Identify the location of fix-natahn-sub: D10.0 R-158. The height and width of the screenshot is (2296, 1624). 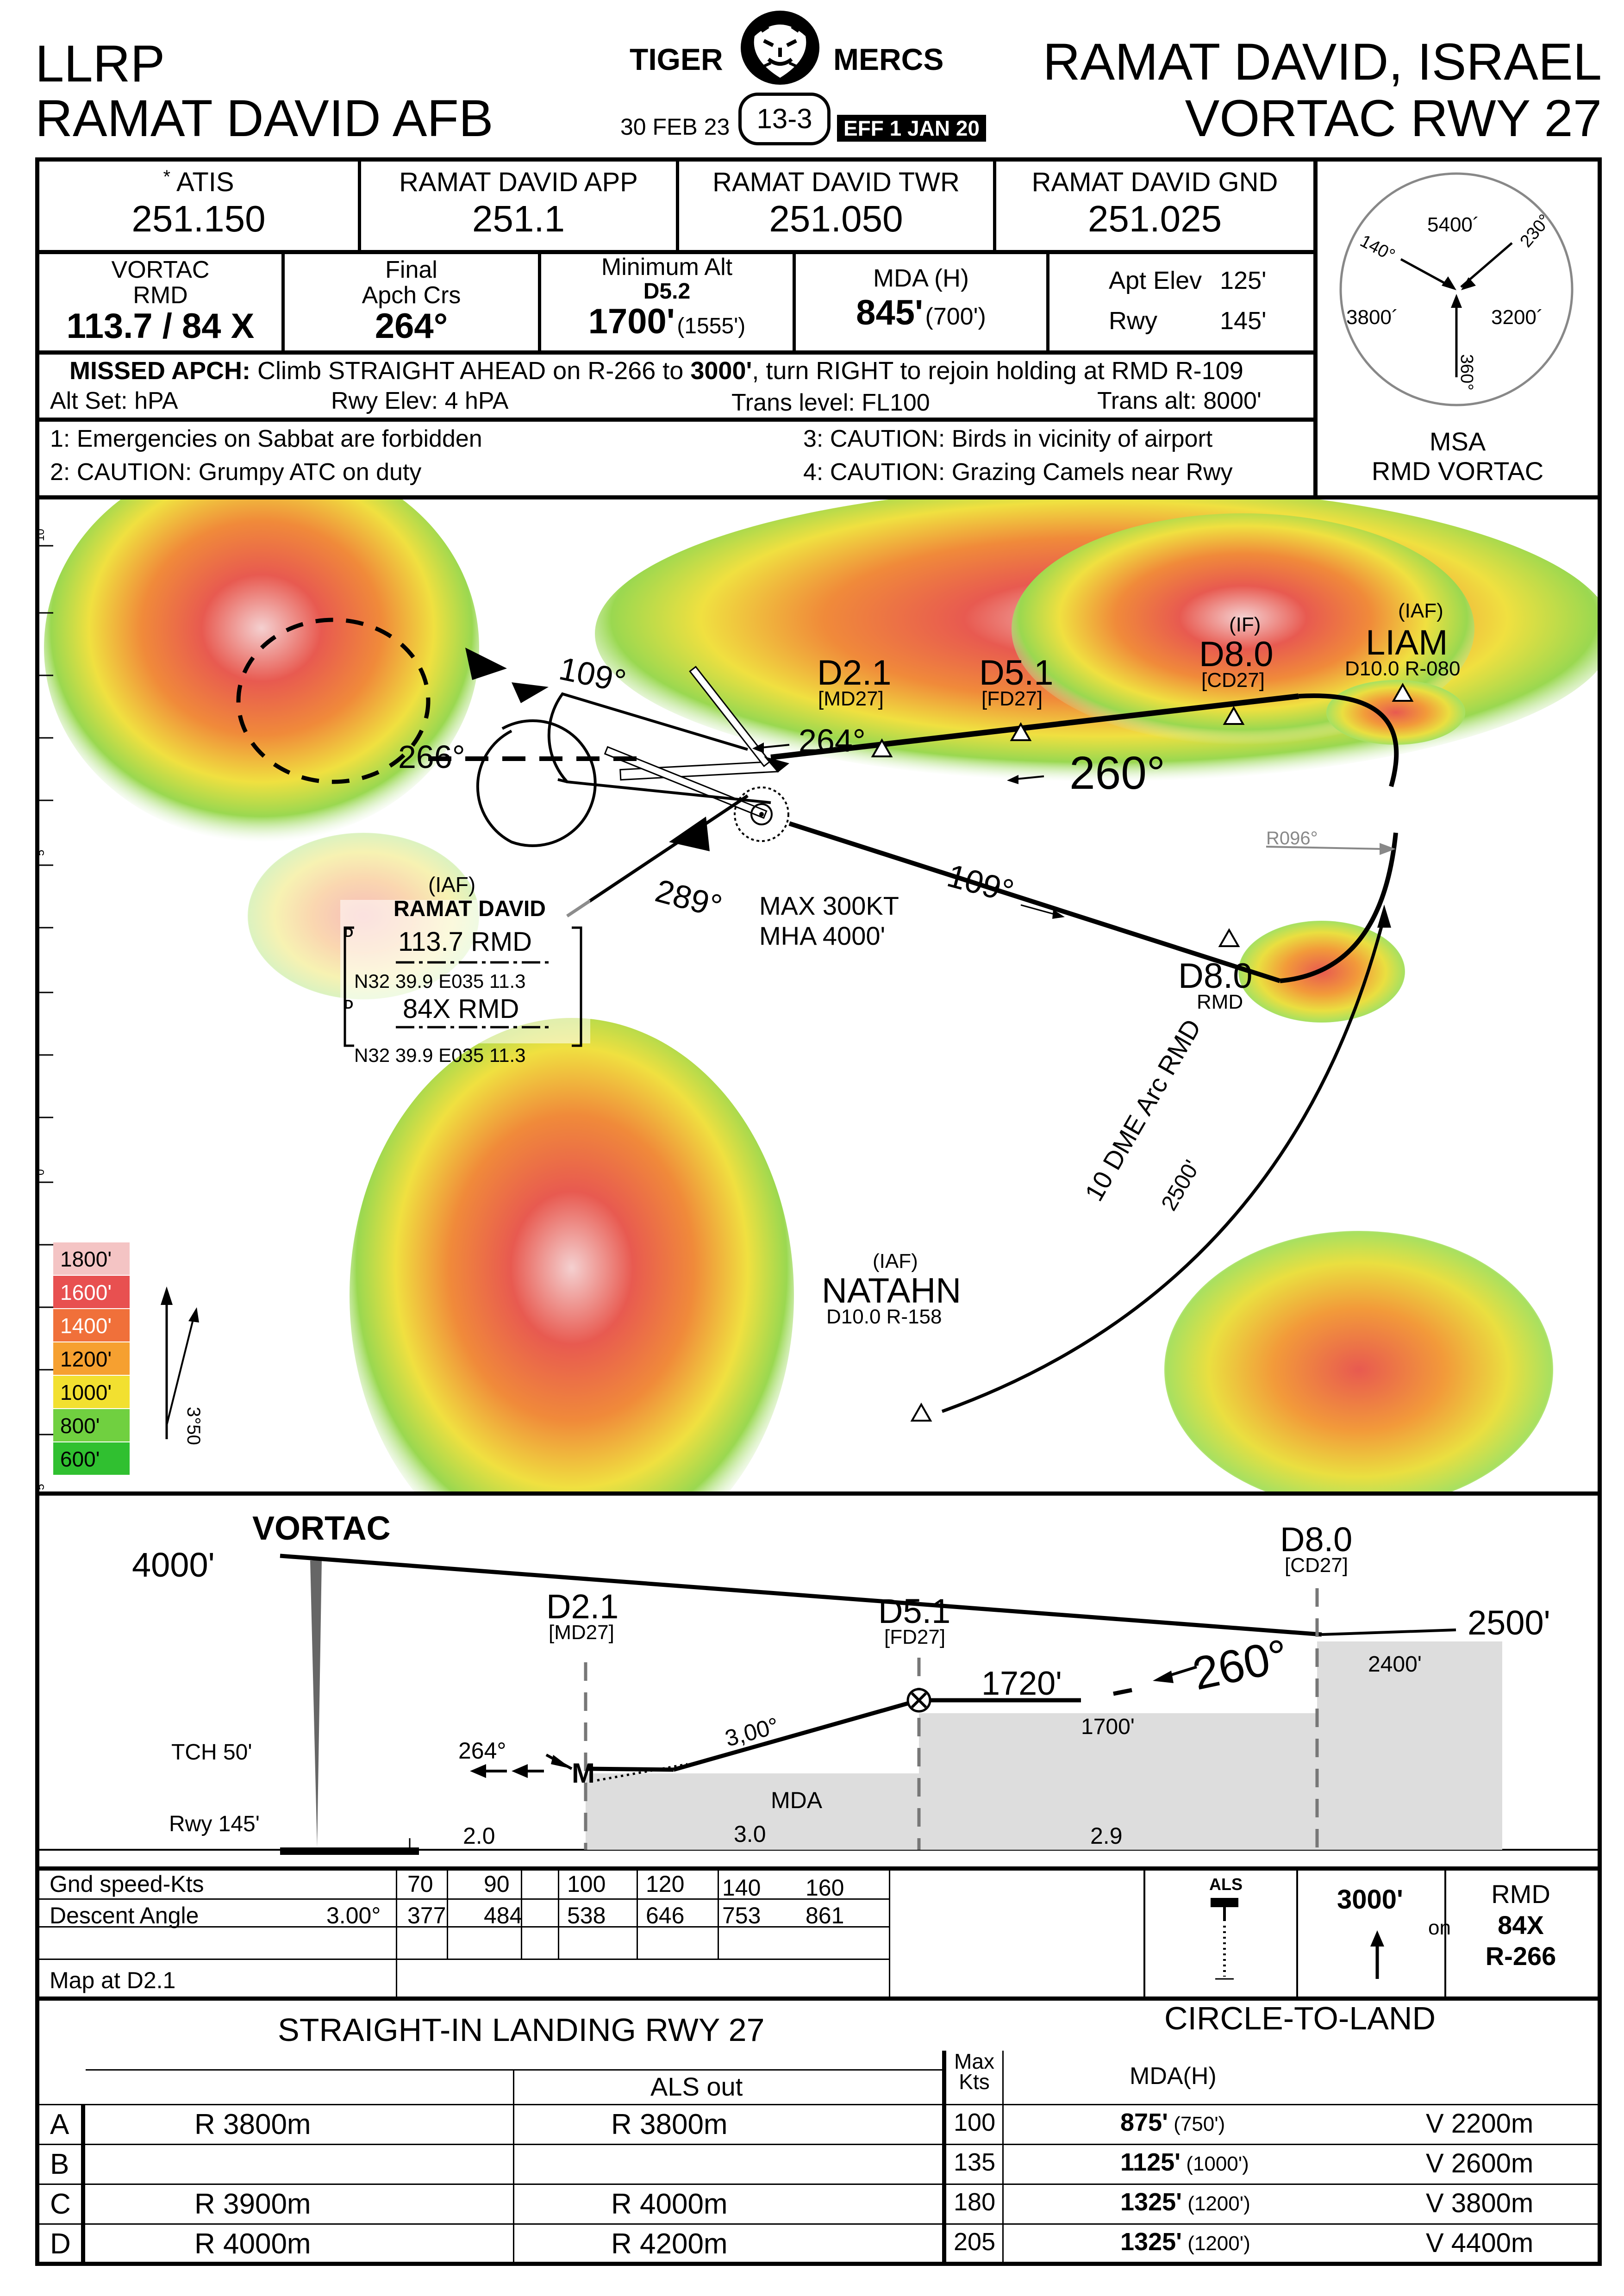
(884, 1316).